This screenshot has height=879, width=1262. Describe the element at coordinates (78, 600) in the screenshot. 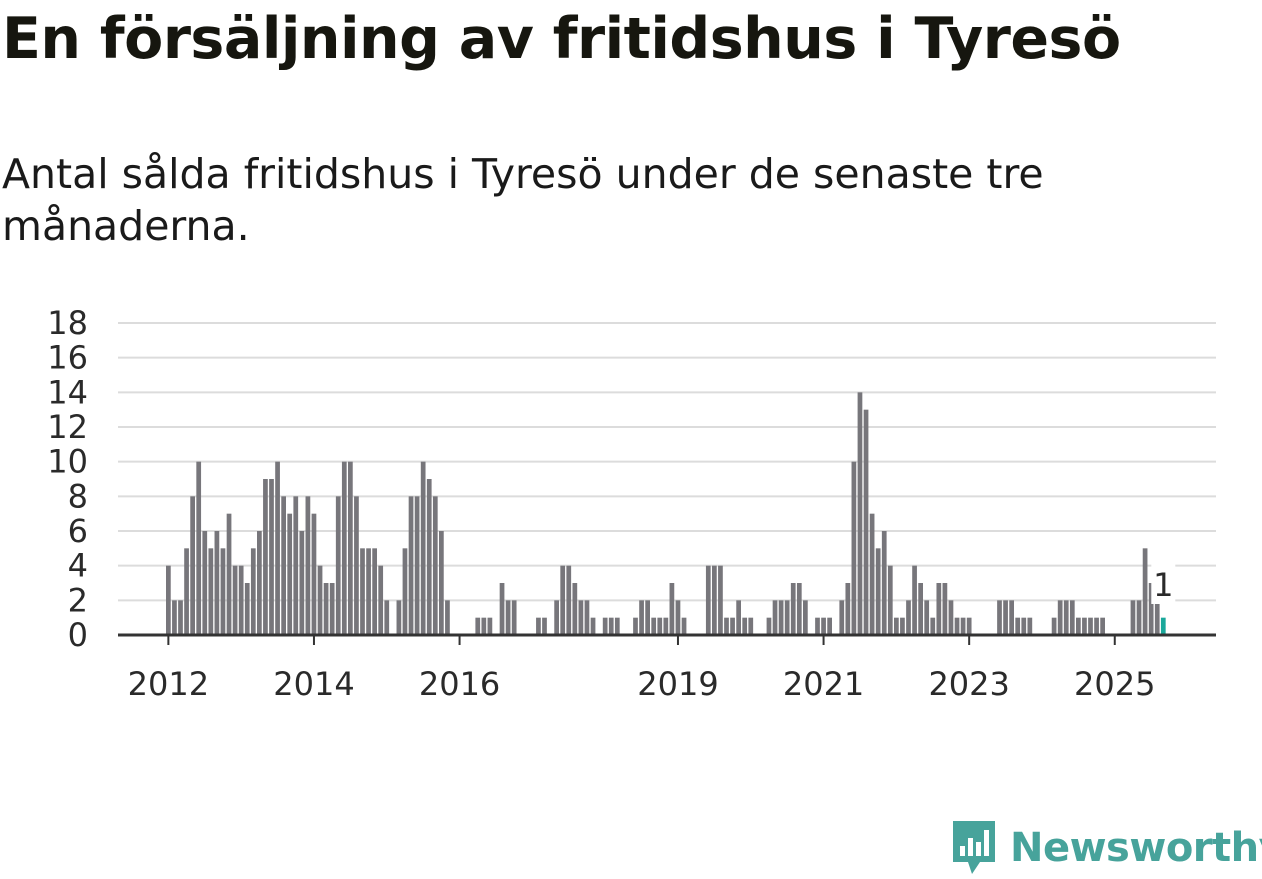

I see `y-tick-label: 2` at that location.